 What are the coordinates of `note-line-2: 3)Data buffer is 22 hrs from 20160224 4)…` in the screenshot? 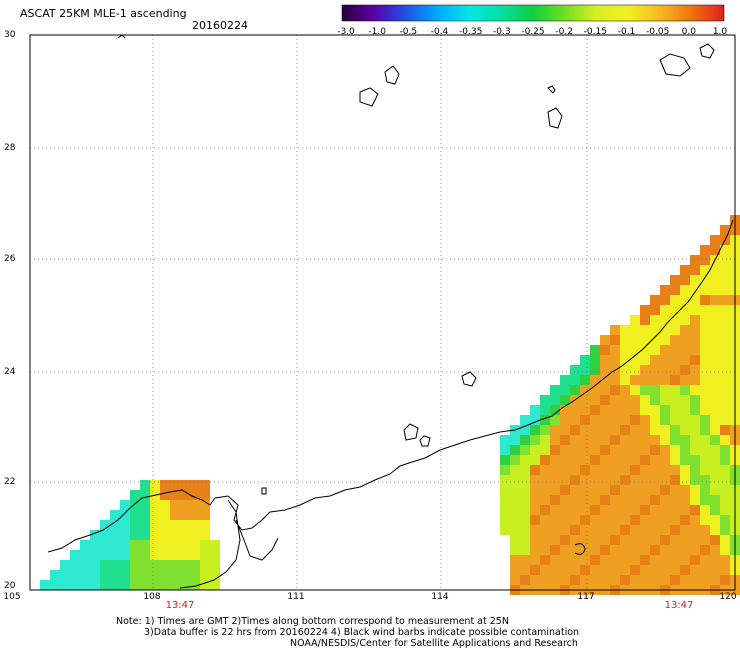 It's located at (362, 632).